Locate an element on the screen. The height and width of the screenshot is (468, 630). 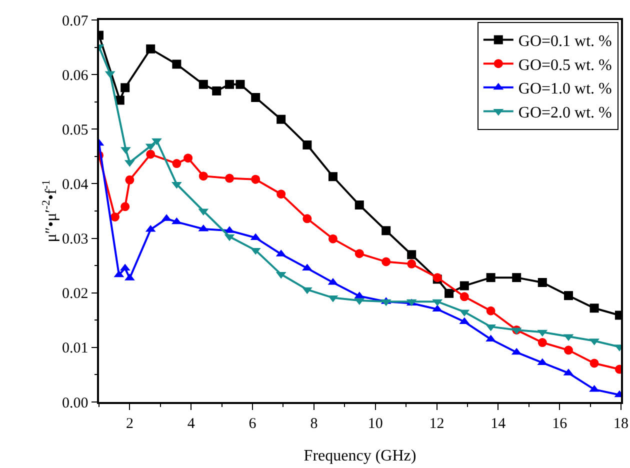
legend-label: GO=1.0 wt. % is located at coordinates (565, 89).